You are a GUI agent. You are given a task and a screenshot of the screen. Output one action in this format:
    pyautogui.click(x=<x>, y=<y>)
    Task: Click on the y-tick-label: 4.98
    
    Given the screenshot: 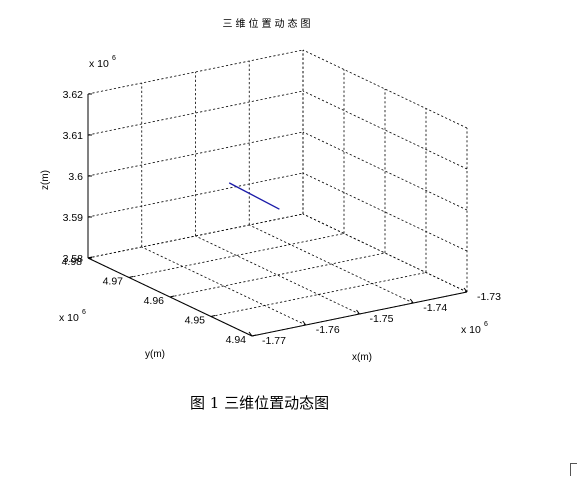 What is the action you would take?
    pyautogui.click(x=72, y=262)
    